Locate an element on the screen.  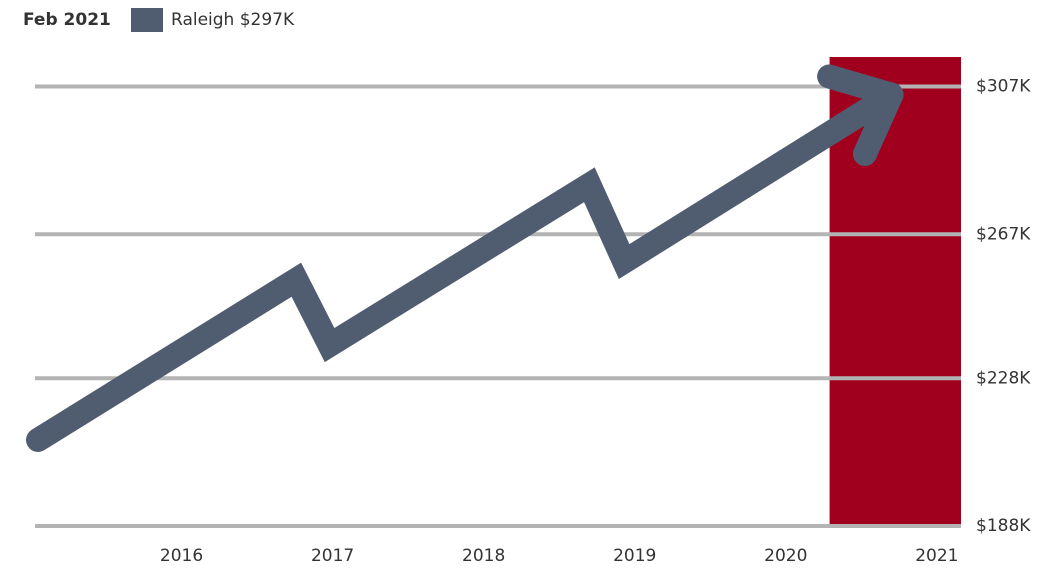
y-tick-label: $267K is located at coordinates (1003, 234).